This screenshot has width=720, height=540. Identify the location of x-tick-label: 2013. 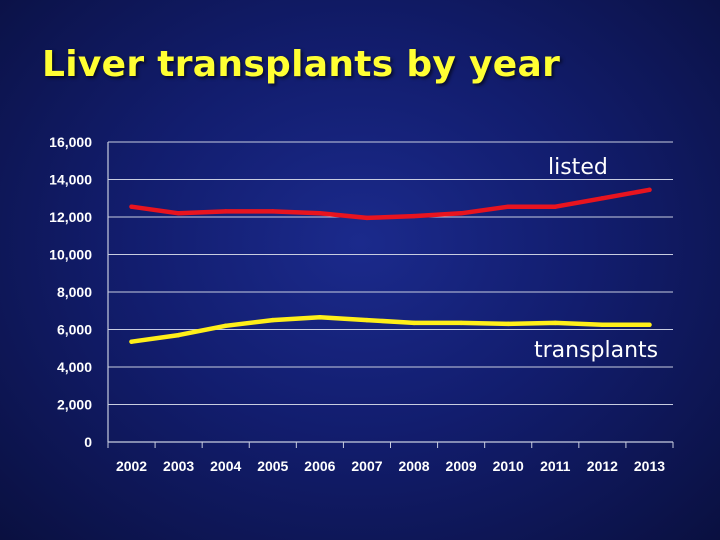
(649, 466).